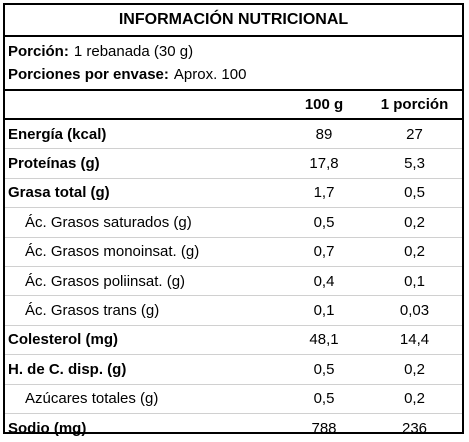 The image size is (469, 442). I want to click on value-per-100g: 0,1, so click(324, 311).